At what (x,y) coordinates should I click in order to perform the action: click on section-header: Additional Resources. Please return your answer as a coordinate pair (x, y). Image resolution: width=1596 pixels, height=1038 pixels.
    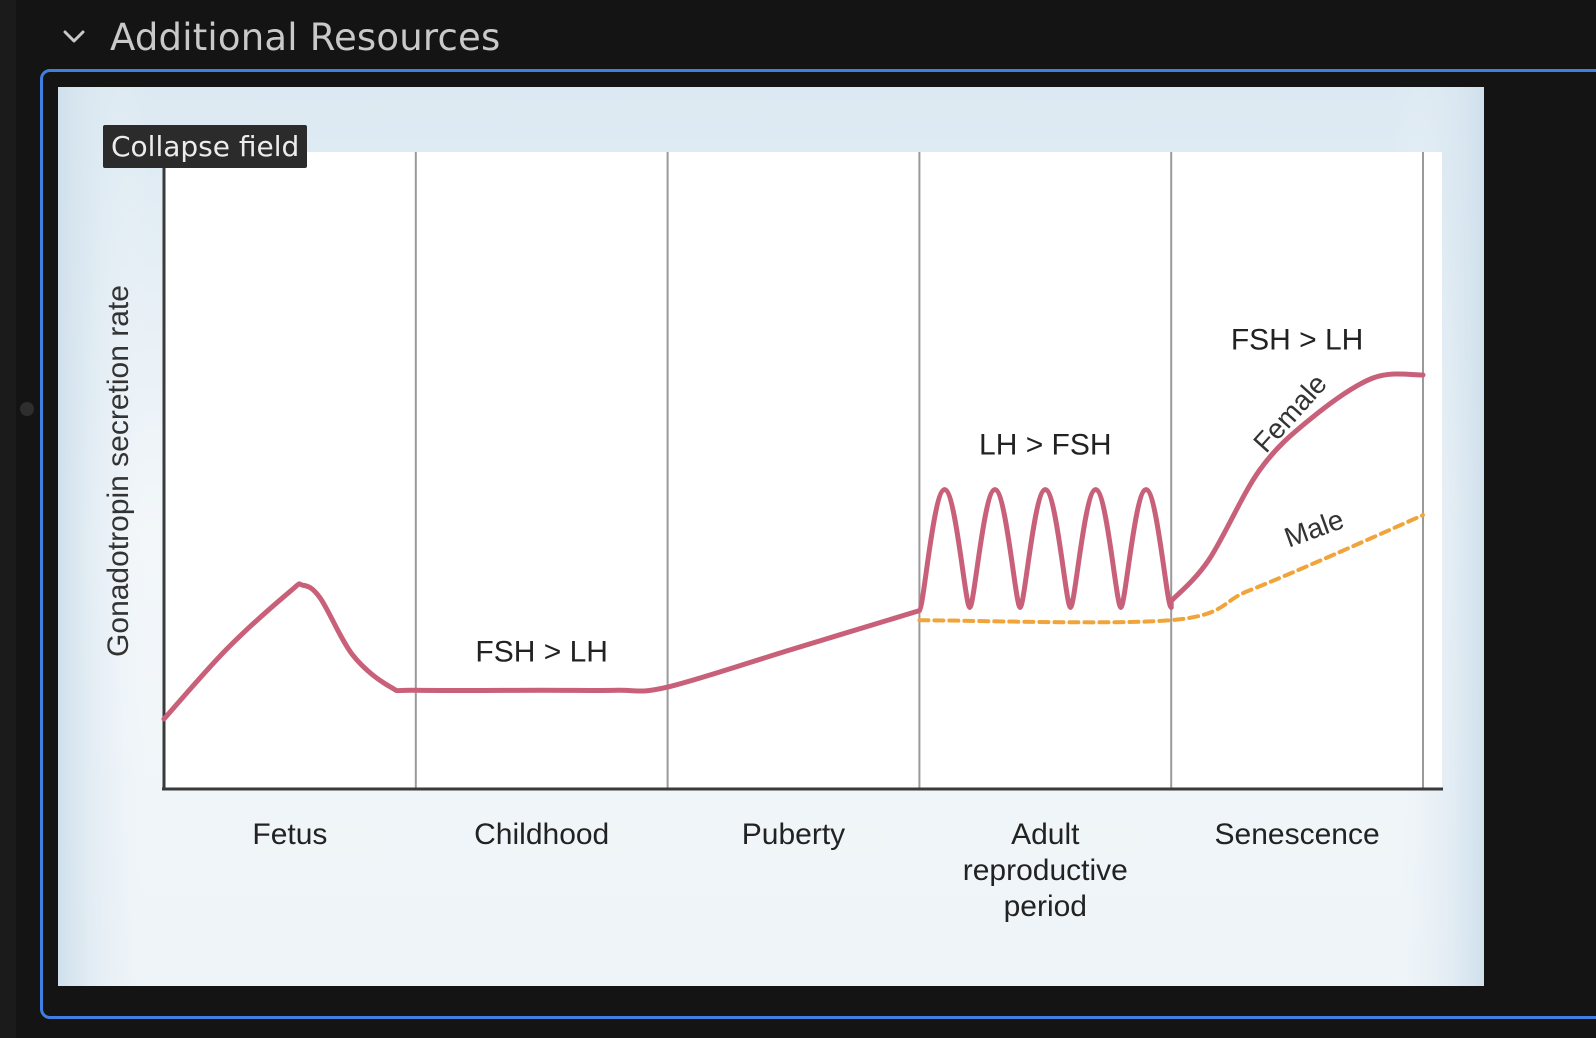
    Looking at the image, I should click on (356, 37).